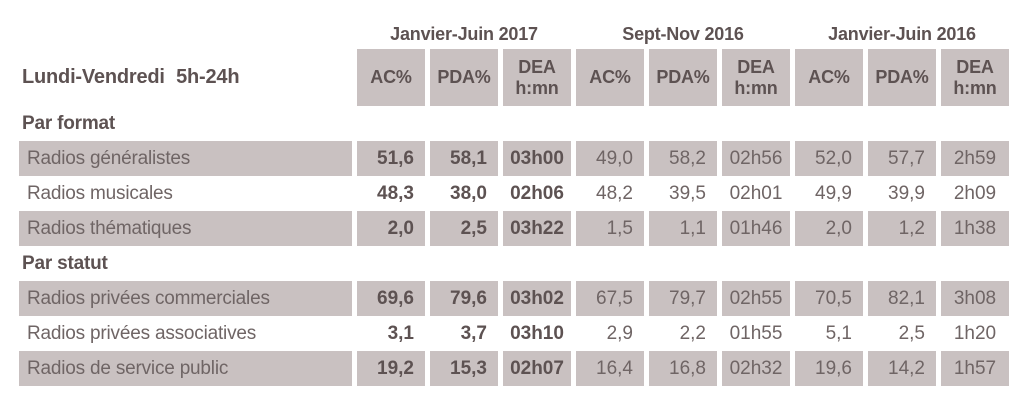 The image size is (1036, 412). What do you see at coordinates (975, 368) in the screenshot?
I see `dea-value-cell: 1h57` at bounding box center [975, 368].